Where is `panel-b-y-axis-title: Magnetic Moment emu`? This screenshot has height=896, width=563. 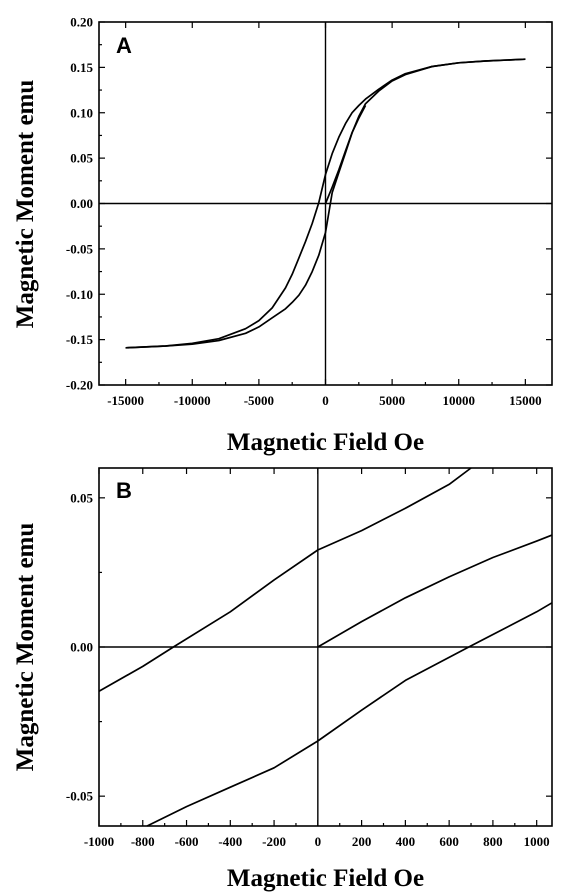 panel-b-y-axis-title: Magnetic Moment emu is located at coordinates (25, 647).